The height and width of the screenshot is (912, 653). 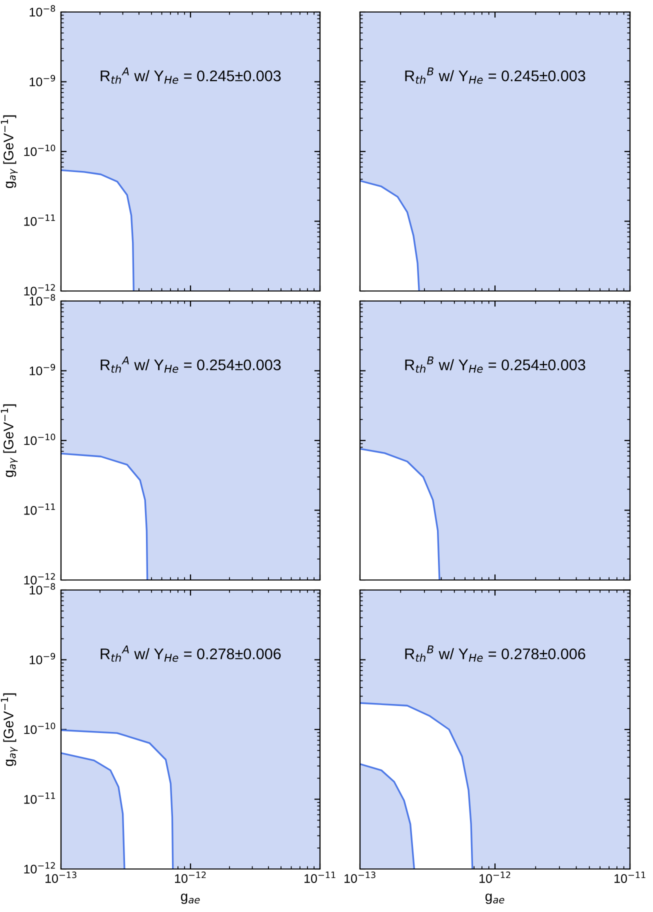 What do you see at coordinates (39, 868) in the screenshot?
I see `y-tick-label: 10$^{−12}$` at bounding box center [39, 868].